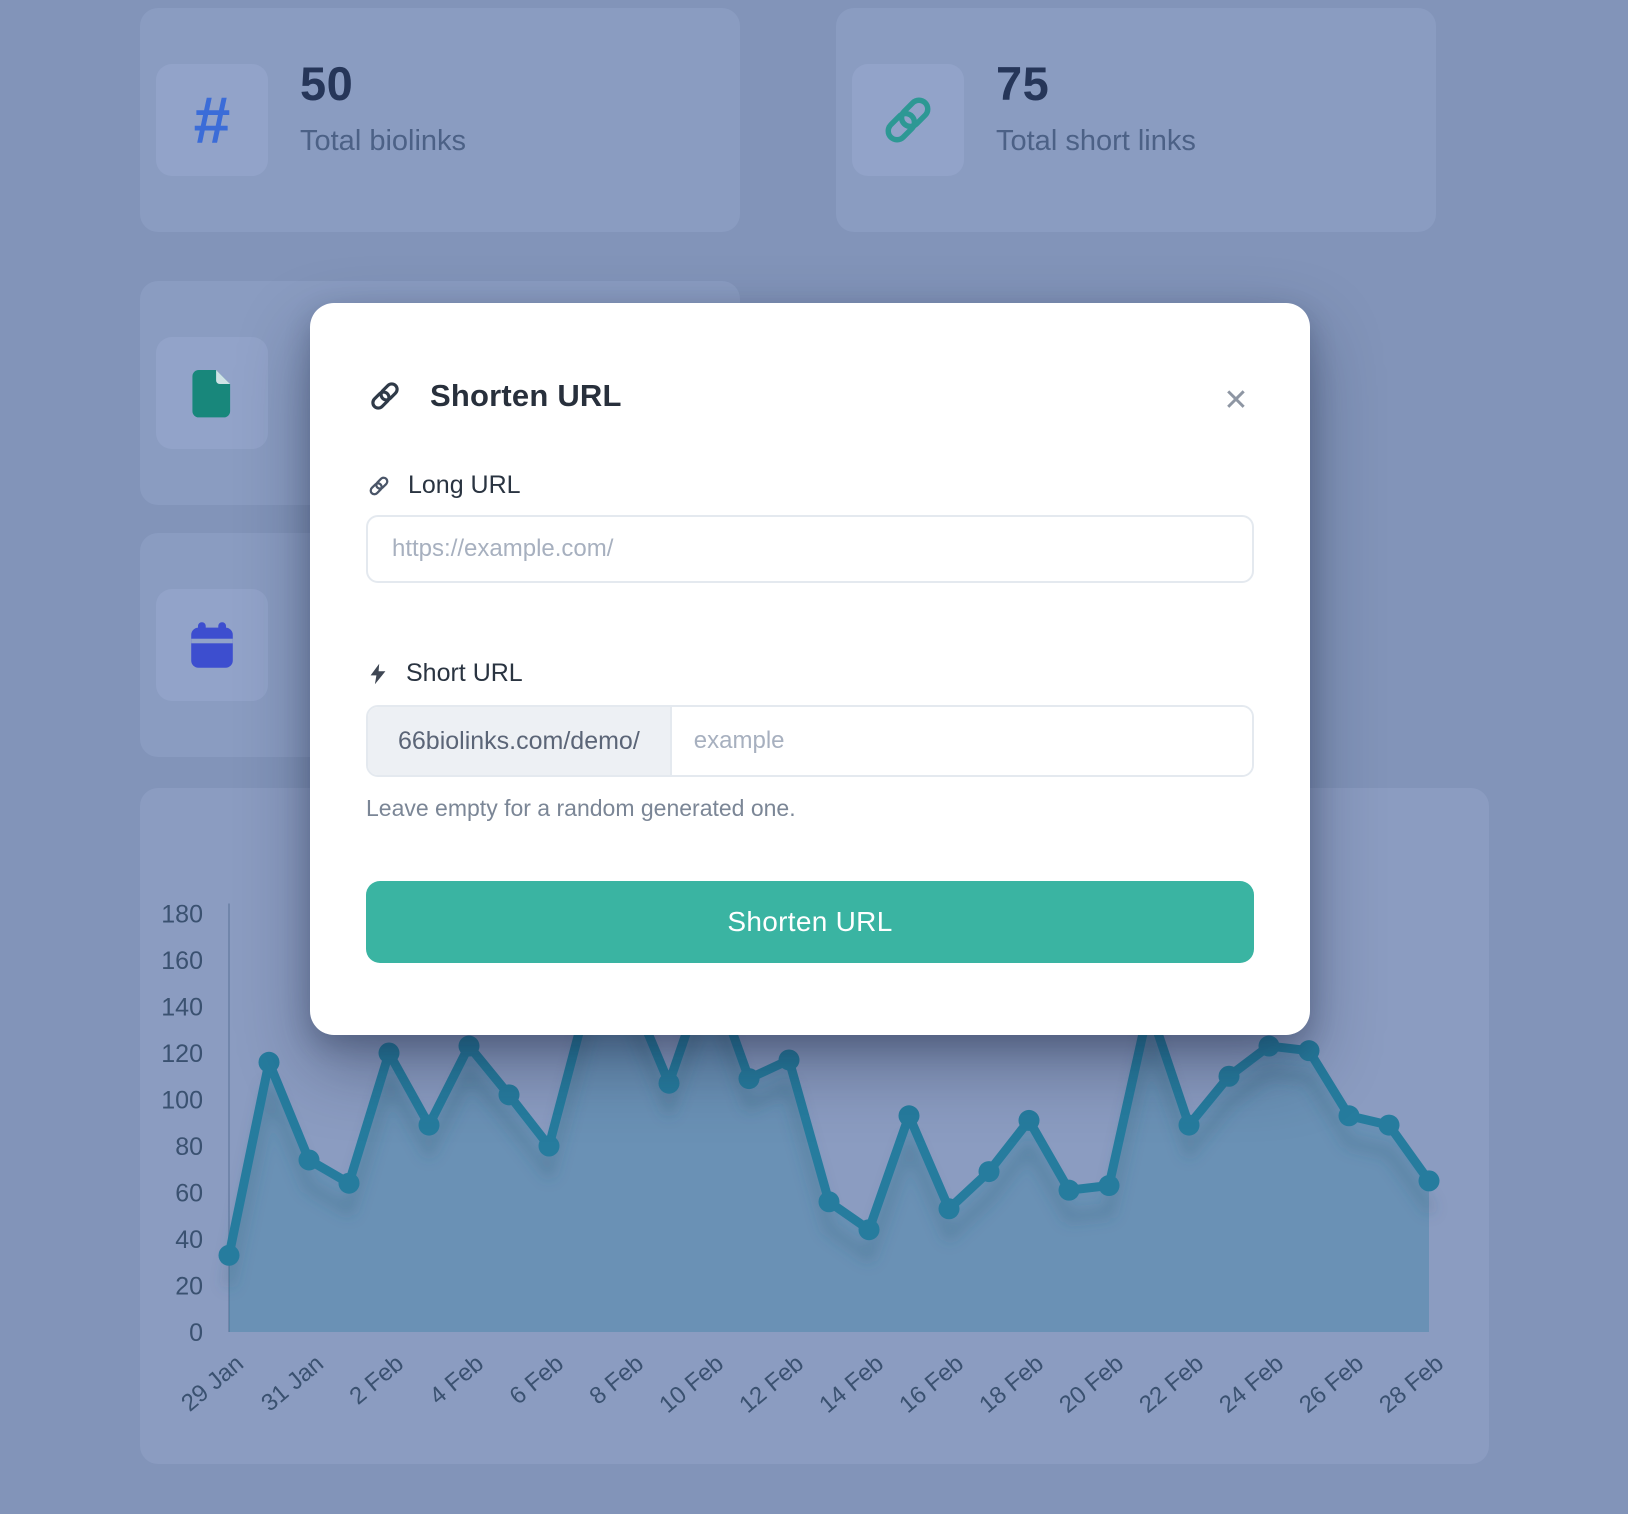 This screenshot has width=1628, height=1514. Describe the element at coordinates (383, 141) in the screenshot. I see `total-biolinks-label: Total biolinks` at that location.